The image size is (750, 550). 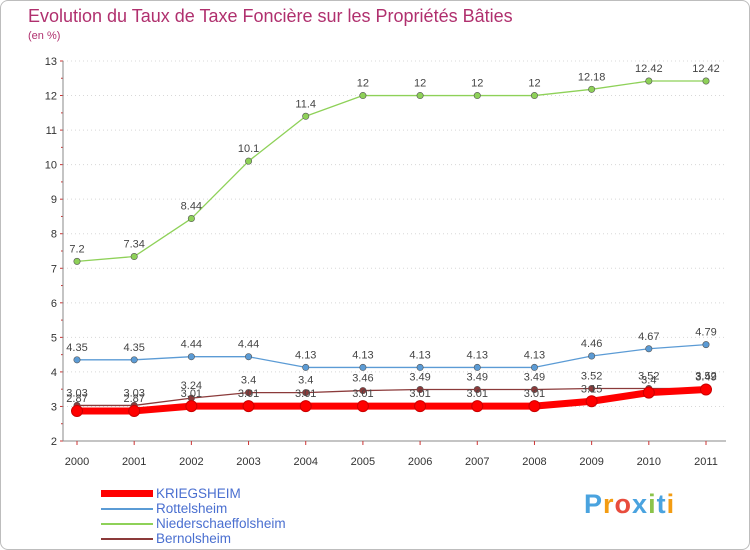 I want to click on logo-letter: t, so click(x=661, y=504).